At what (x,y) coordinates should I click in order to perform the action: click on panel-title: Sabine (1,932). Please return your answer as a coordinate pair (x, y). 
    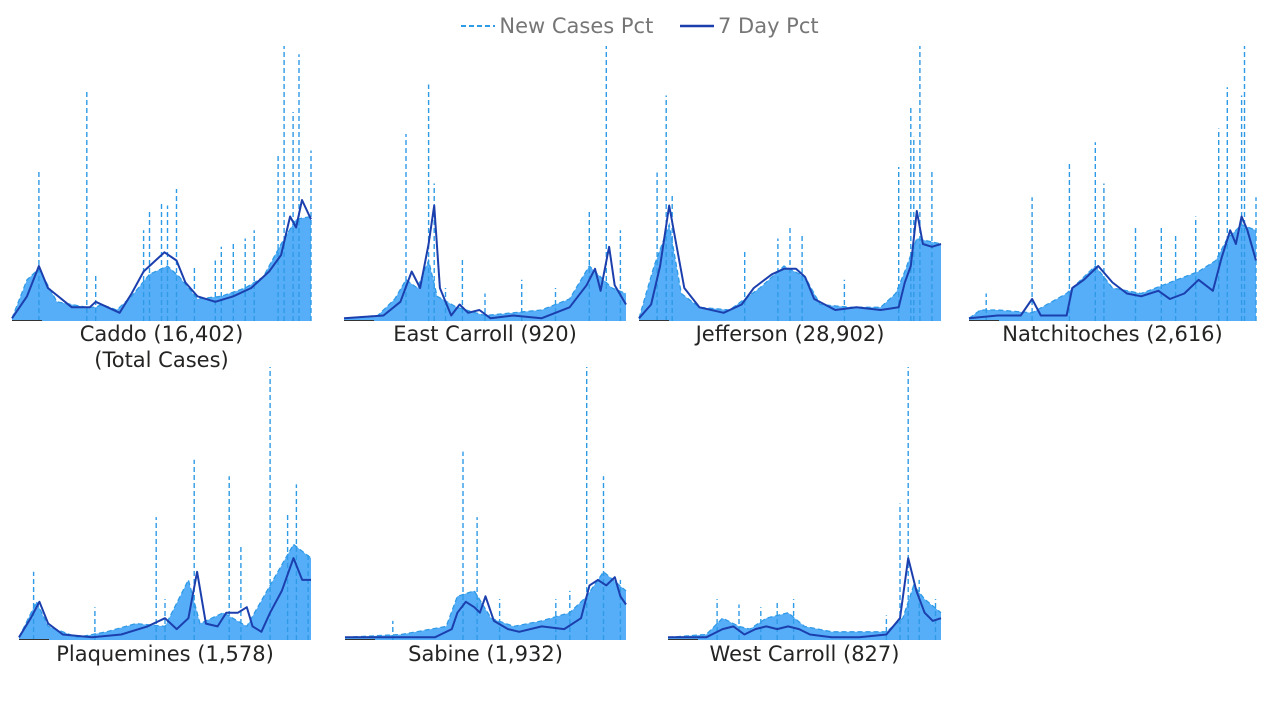
    Looking at the image, I should click on (485, 654).